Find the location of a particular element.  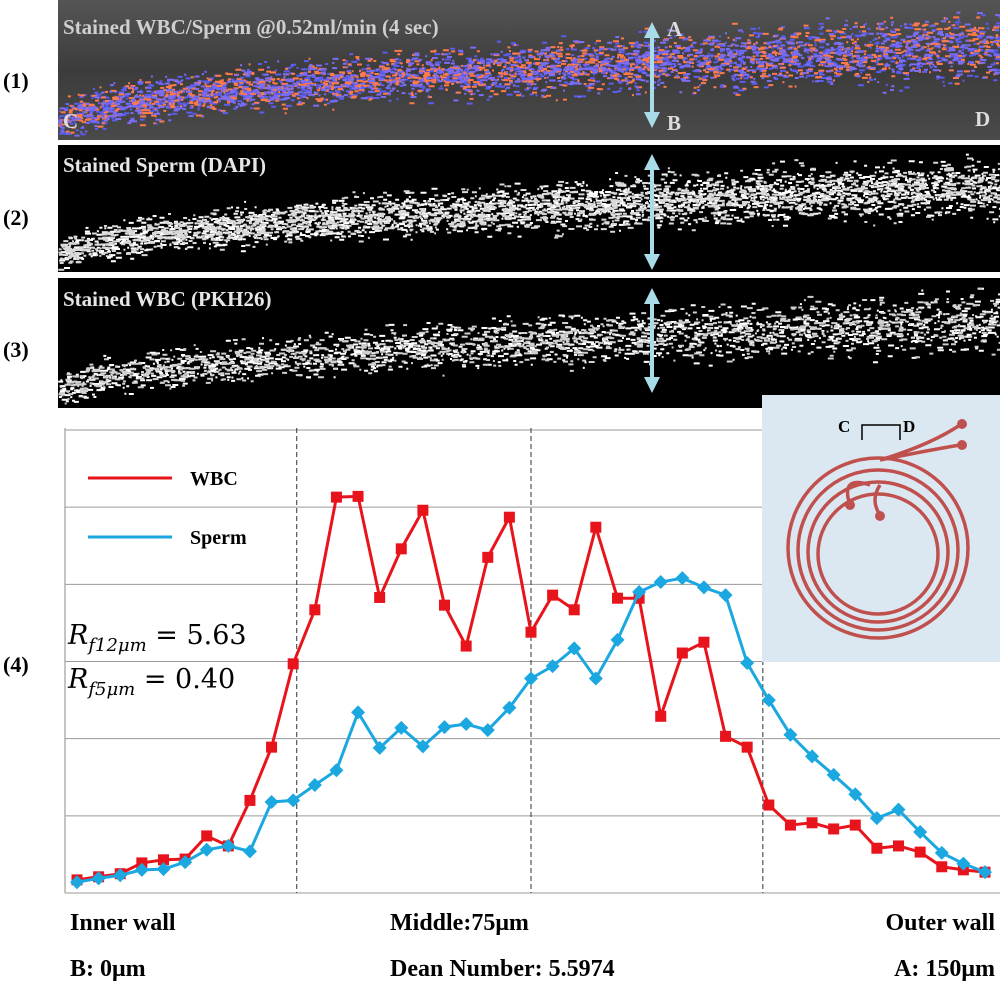

point-label: D is located at coordinates (982, 119).